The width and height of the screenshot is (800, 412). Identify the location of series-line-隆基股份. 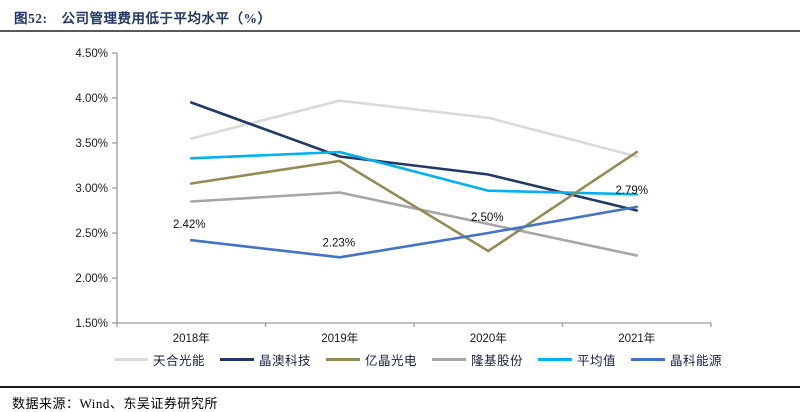
(414, 224).